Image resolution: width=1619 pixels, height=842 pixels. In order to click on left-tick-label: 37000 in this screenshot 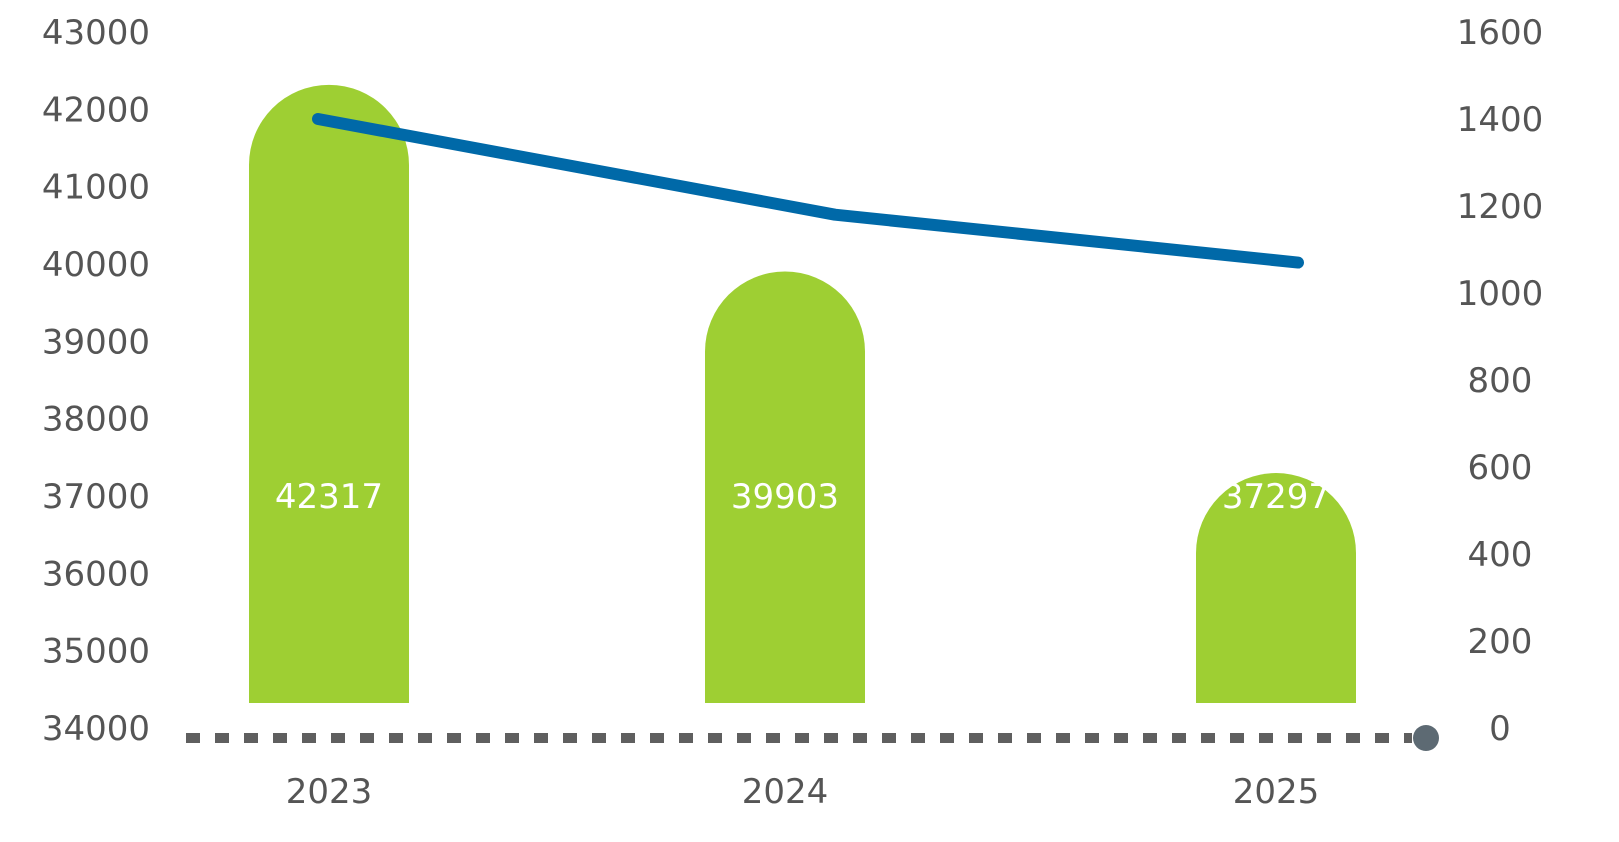, I will do `click(96, 497)`.